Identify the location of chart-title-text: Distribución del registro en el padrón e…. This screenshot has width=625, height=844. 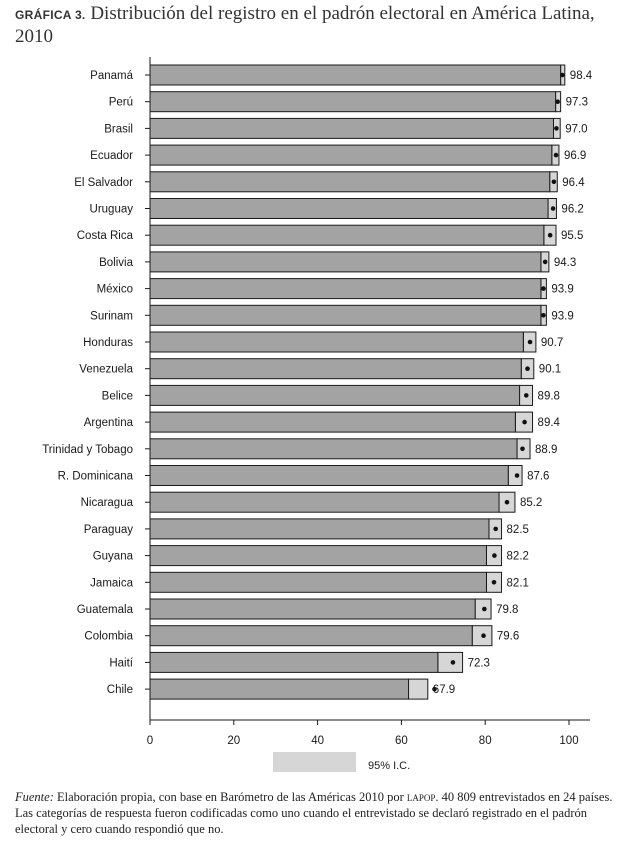
(305, 25).